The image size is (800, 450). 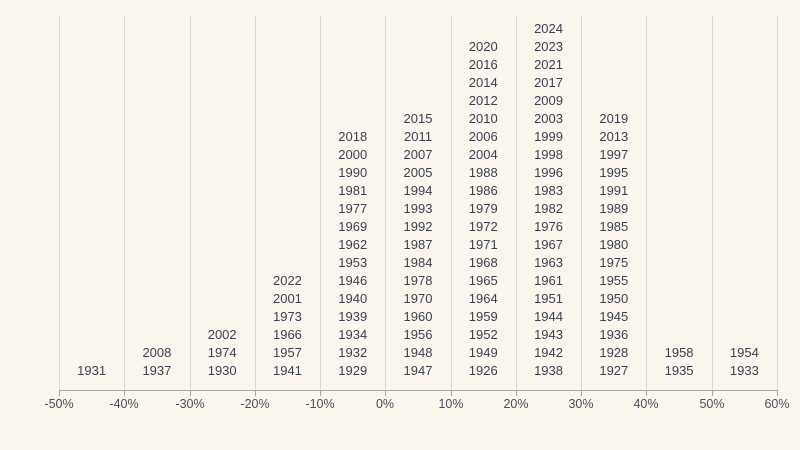 I want to click on year-label: 1926, so click(x=483, y=370).